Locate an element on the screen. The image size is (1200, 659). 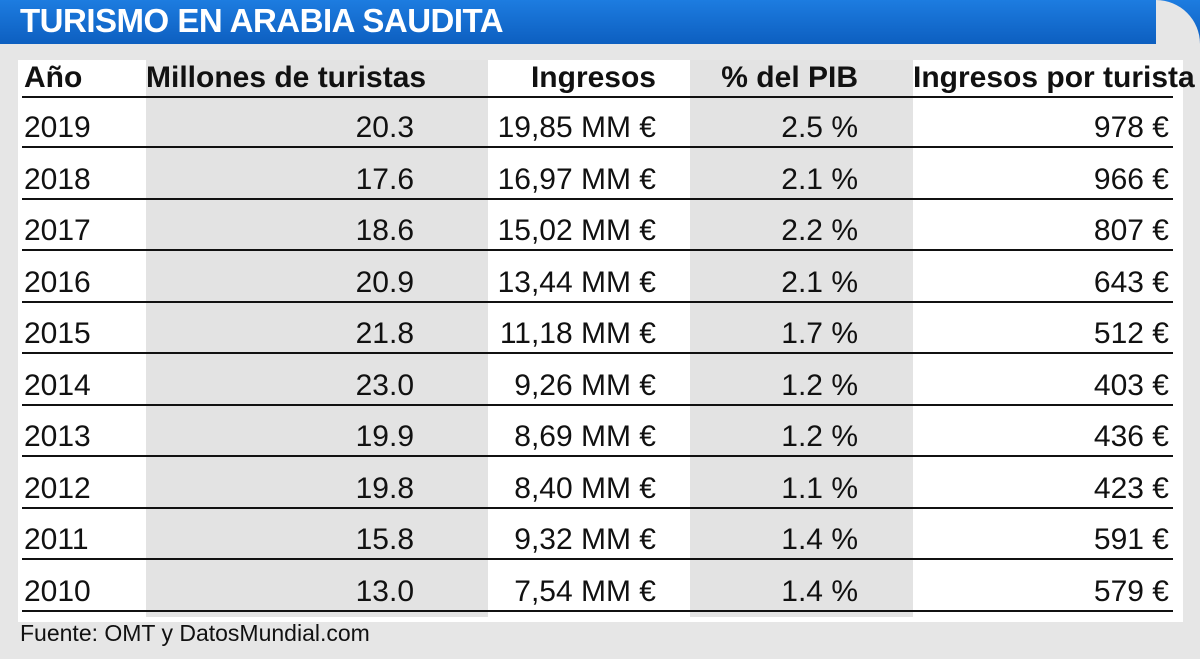
table-cell: 1.7 % is located at coordinates (819, 333).